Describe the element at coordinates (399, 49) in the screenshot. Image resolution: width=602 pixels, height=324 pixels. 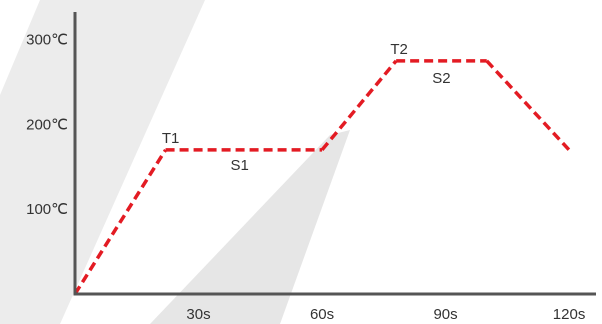
I see `annotation-t2: T2` at that location.